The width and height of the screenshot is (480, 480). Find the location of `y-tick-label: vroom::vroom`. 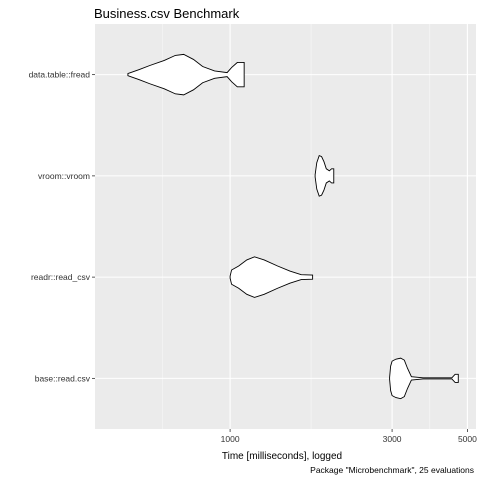

y-tick-label: vroom::vroom is located at coordinates (64, 176).